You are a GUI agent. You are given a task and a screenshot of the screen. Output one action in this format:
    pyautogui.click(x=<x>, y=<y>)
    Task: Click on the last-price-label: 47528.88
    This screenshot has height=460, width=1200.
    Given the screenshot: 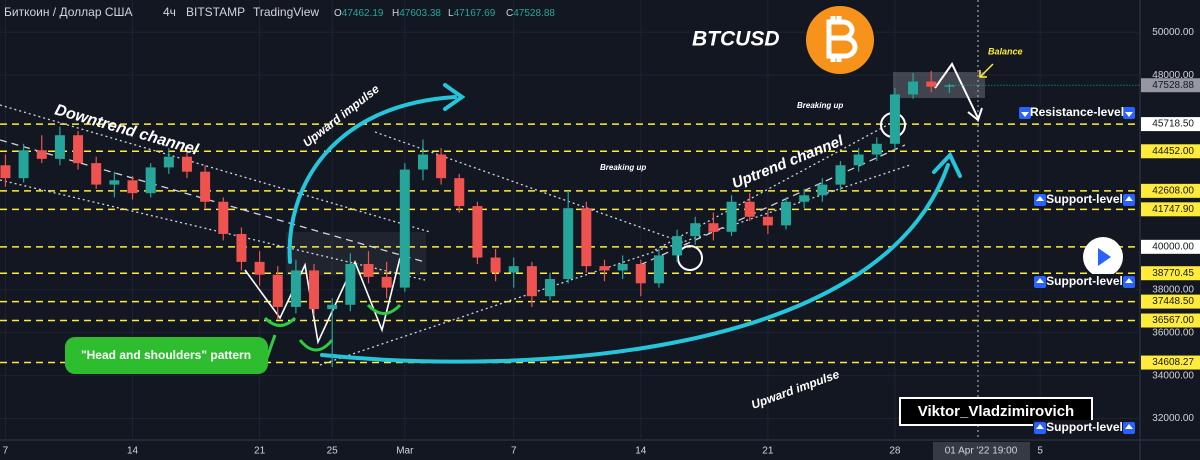 What is the action you would take?
    pyautogui.click(x=1173, y=85)
    